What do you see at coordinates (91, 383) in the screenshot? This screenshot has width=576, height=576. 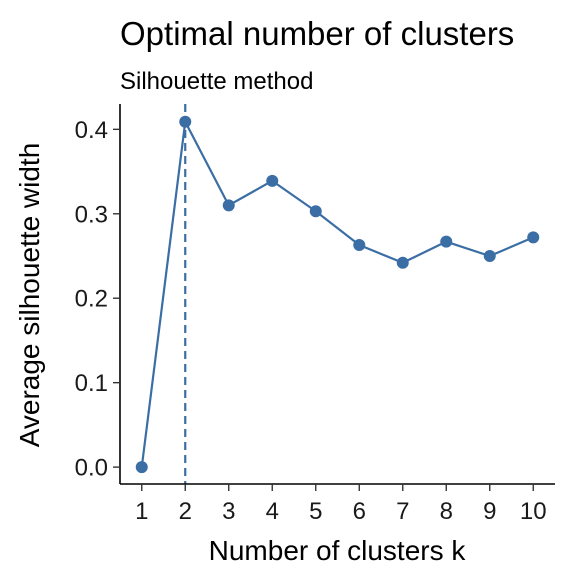 I see `y-tick-label: 0.1` at bounding box center [91, 383].